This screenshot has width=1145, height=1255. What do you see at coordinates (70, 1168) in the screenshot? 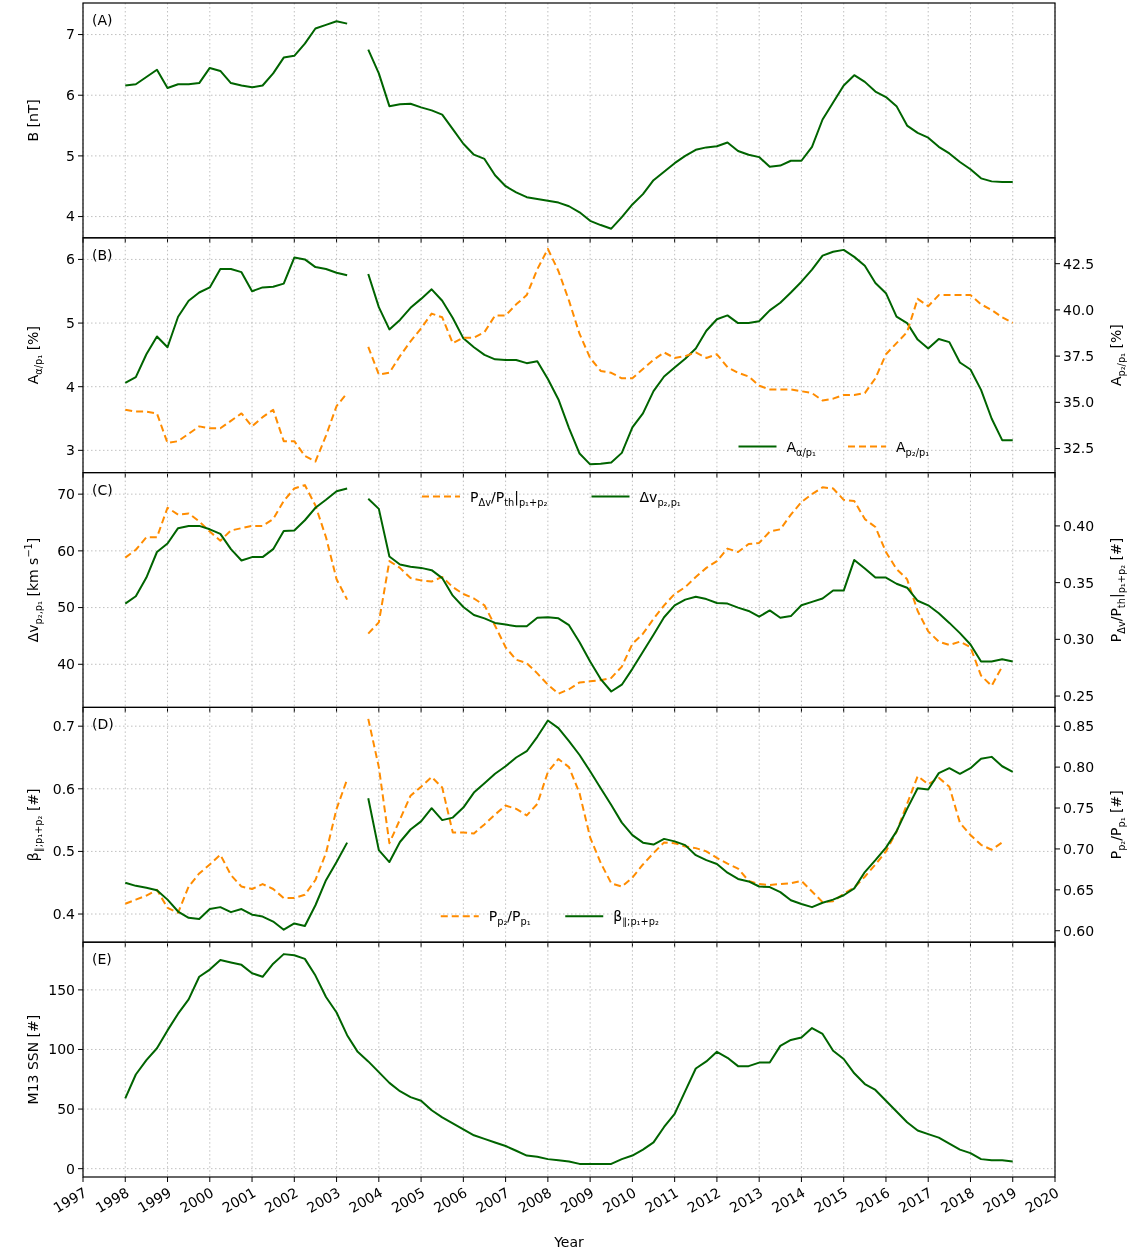
I see `y-tick-label: 0` at bounding box center [70, 1168].